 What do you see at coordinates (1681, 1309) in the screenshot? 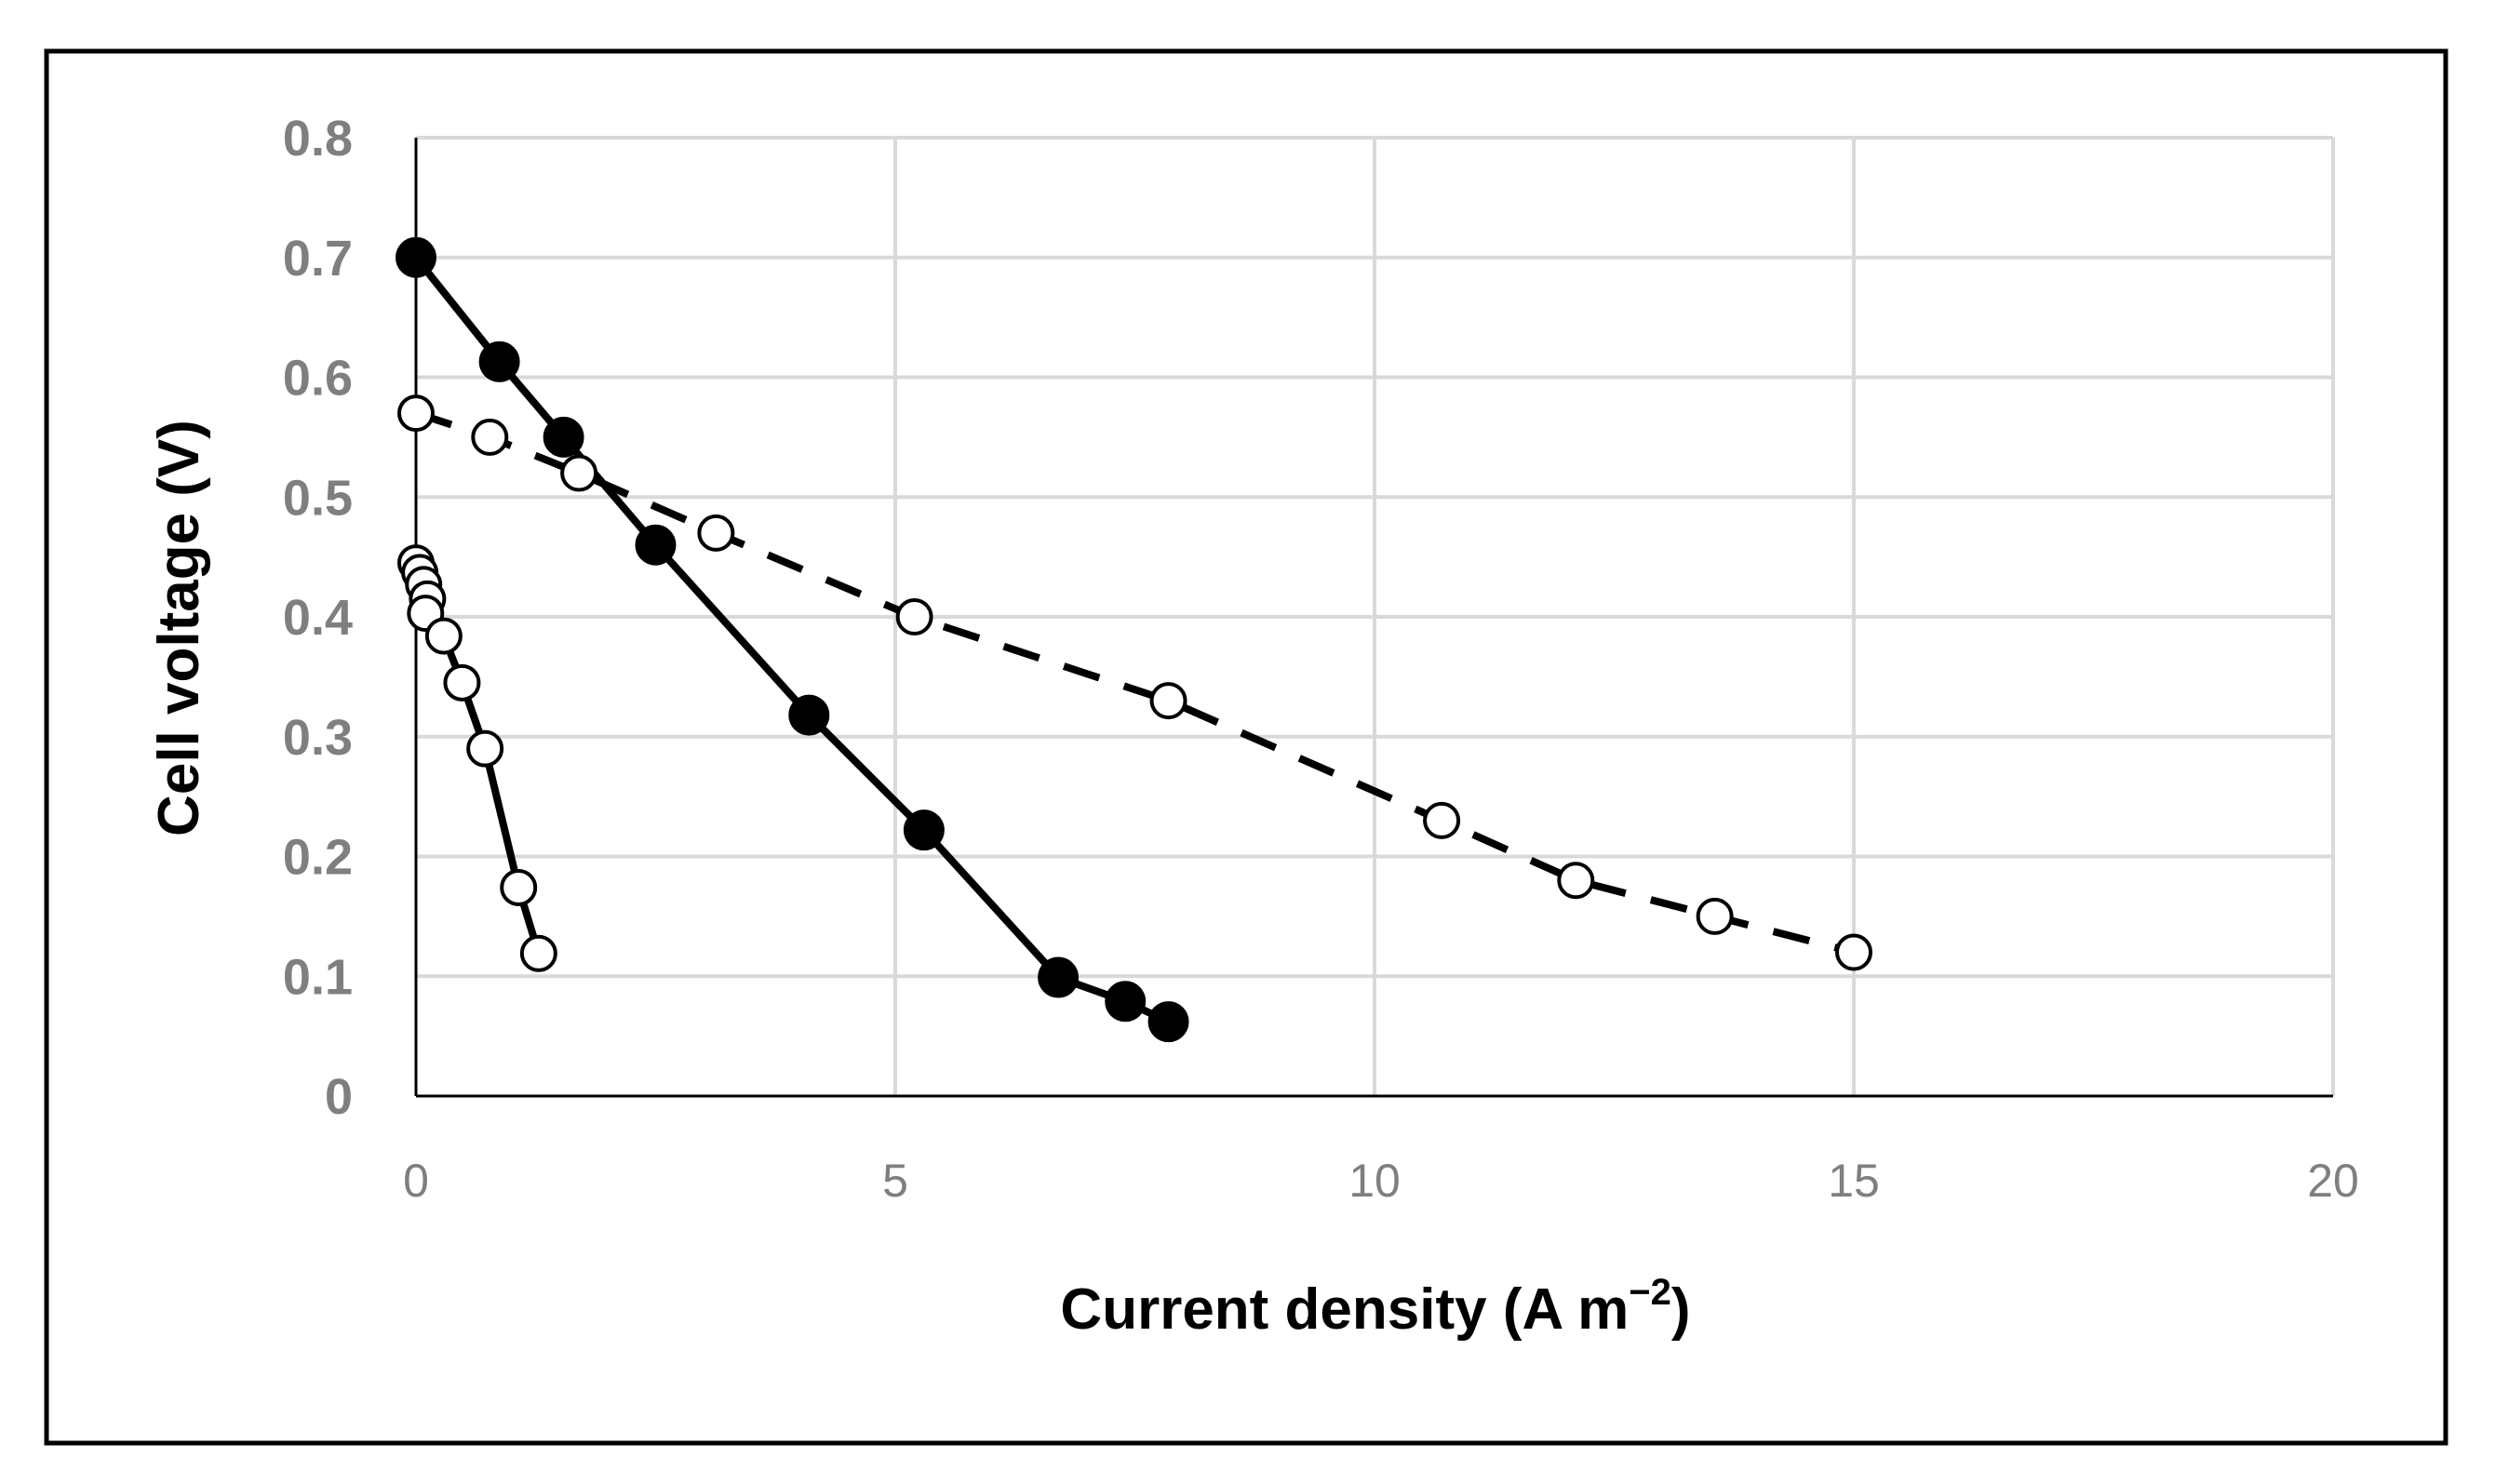
I see `x-axis-title-suffix: )` at bounding box center [1681, 1309].